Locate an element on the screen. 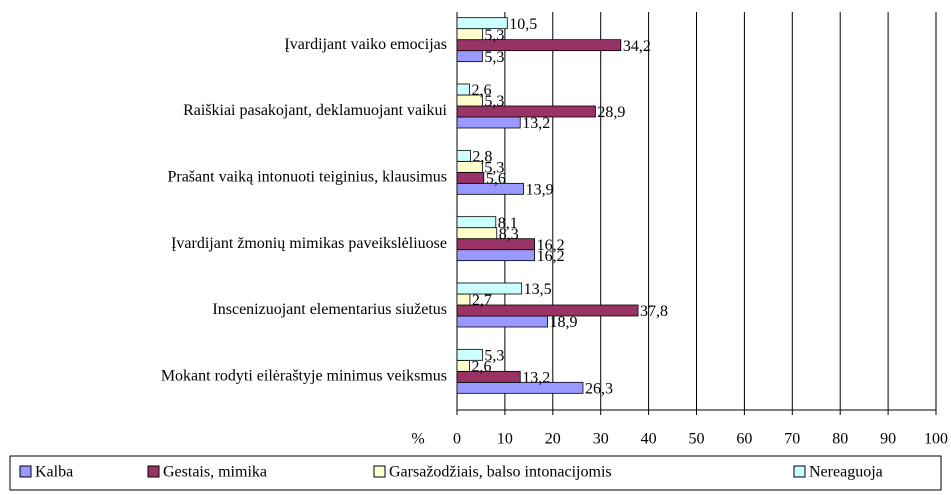 Image resolution: width=951 pixels, height=495 pixels. category-label: Inscenizuojant elementarius siužetus is located at coordinates (329, 309).